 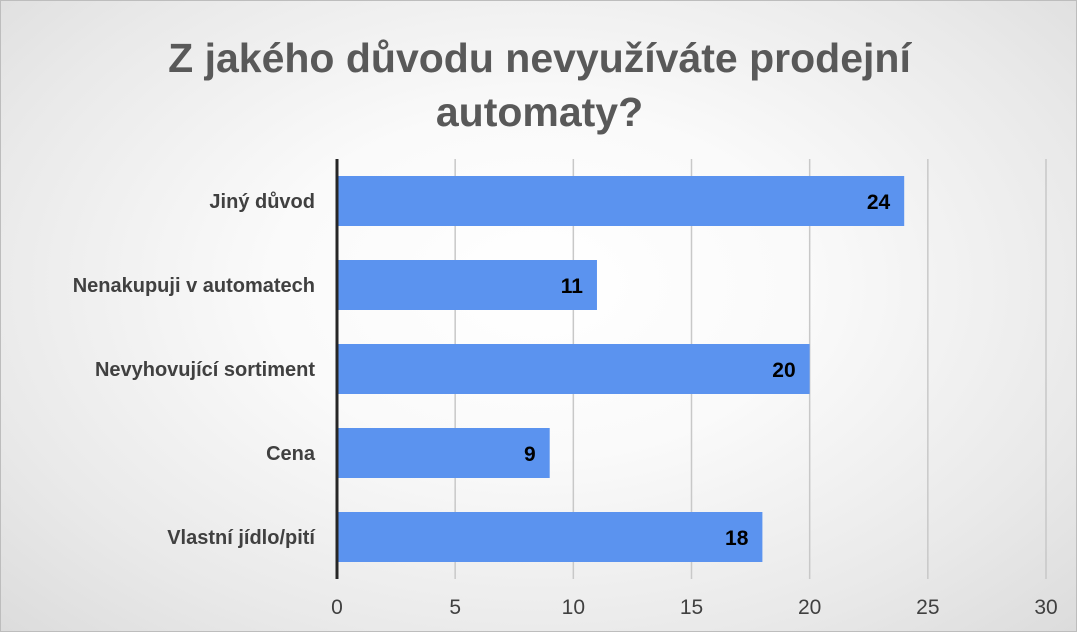 I want to click on category-label: Nevyhovující sortiment, so click(x=205, y=370).